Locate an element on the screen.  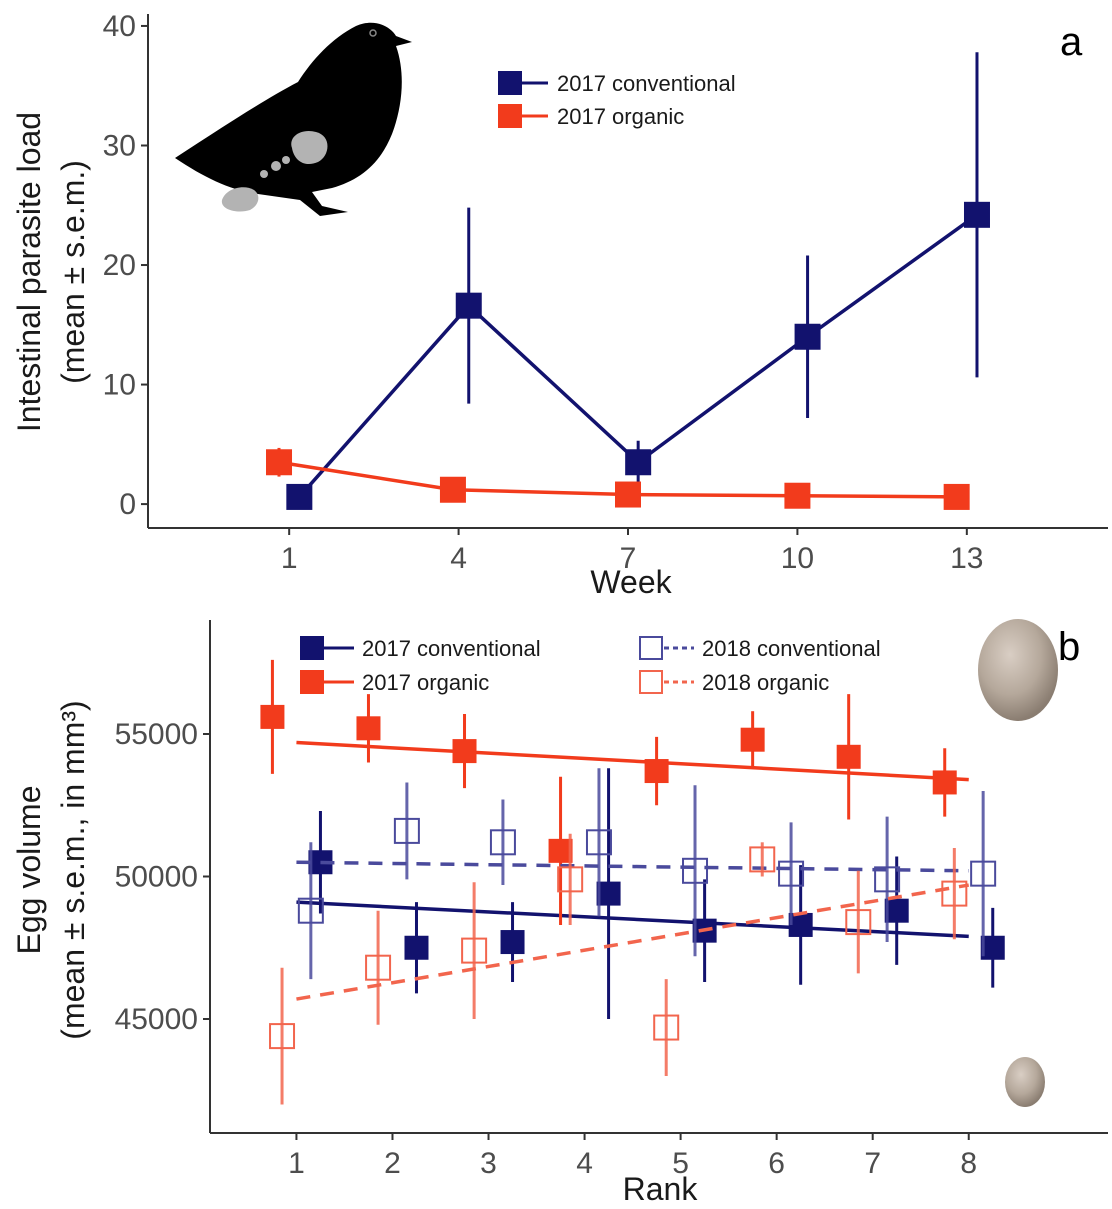
legend-swatch-2017-conventional-b is located at coordinates (312, 648).